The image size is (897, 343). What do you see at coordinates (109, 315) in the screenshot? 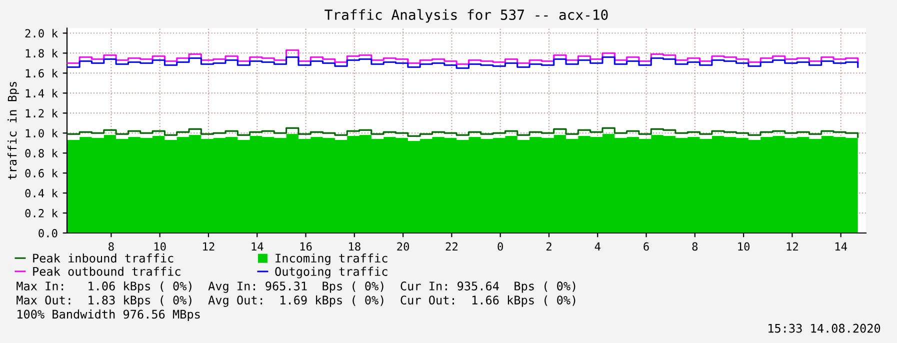
I see `text: 100% Bandwidth 976.56 MBps` at bounding box center [109, 315].